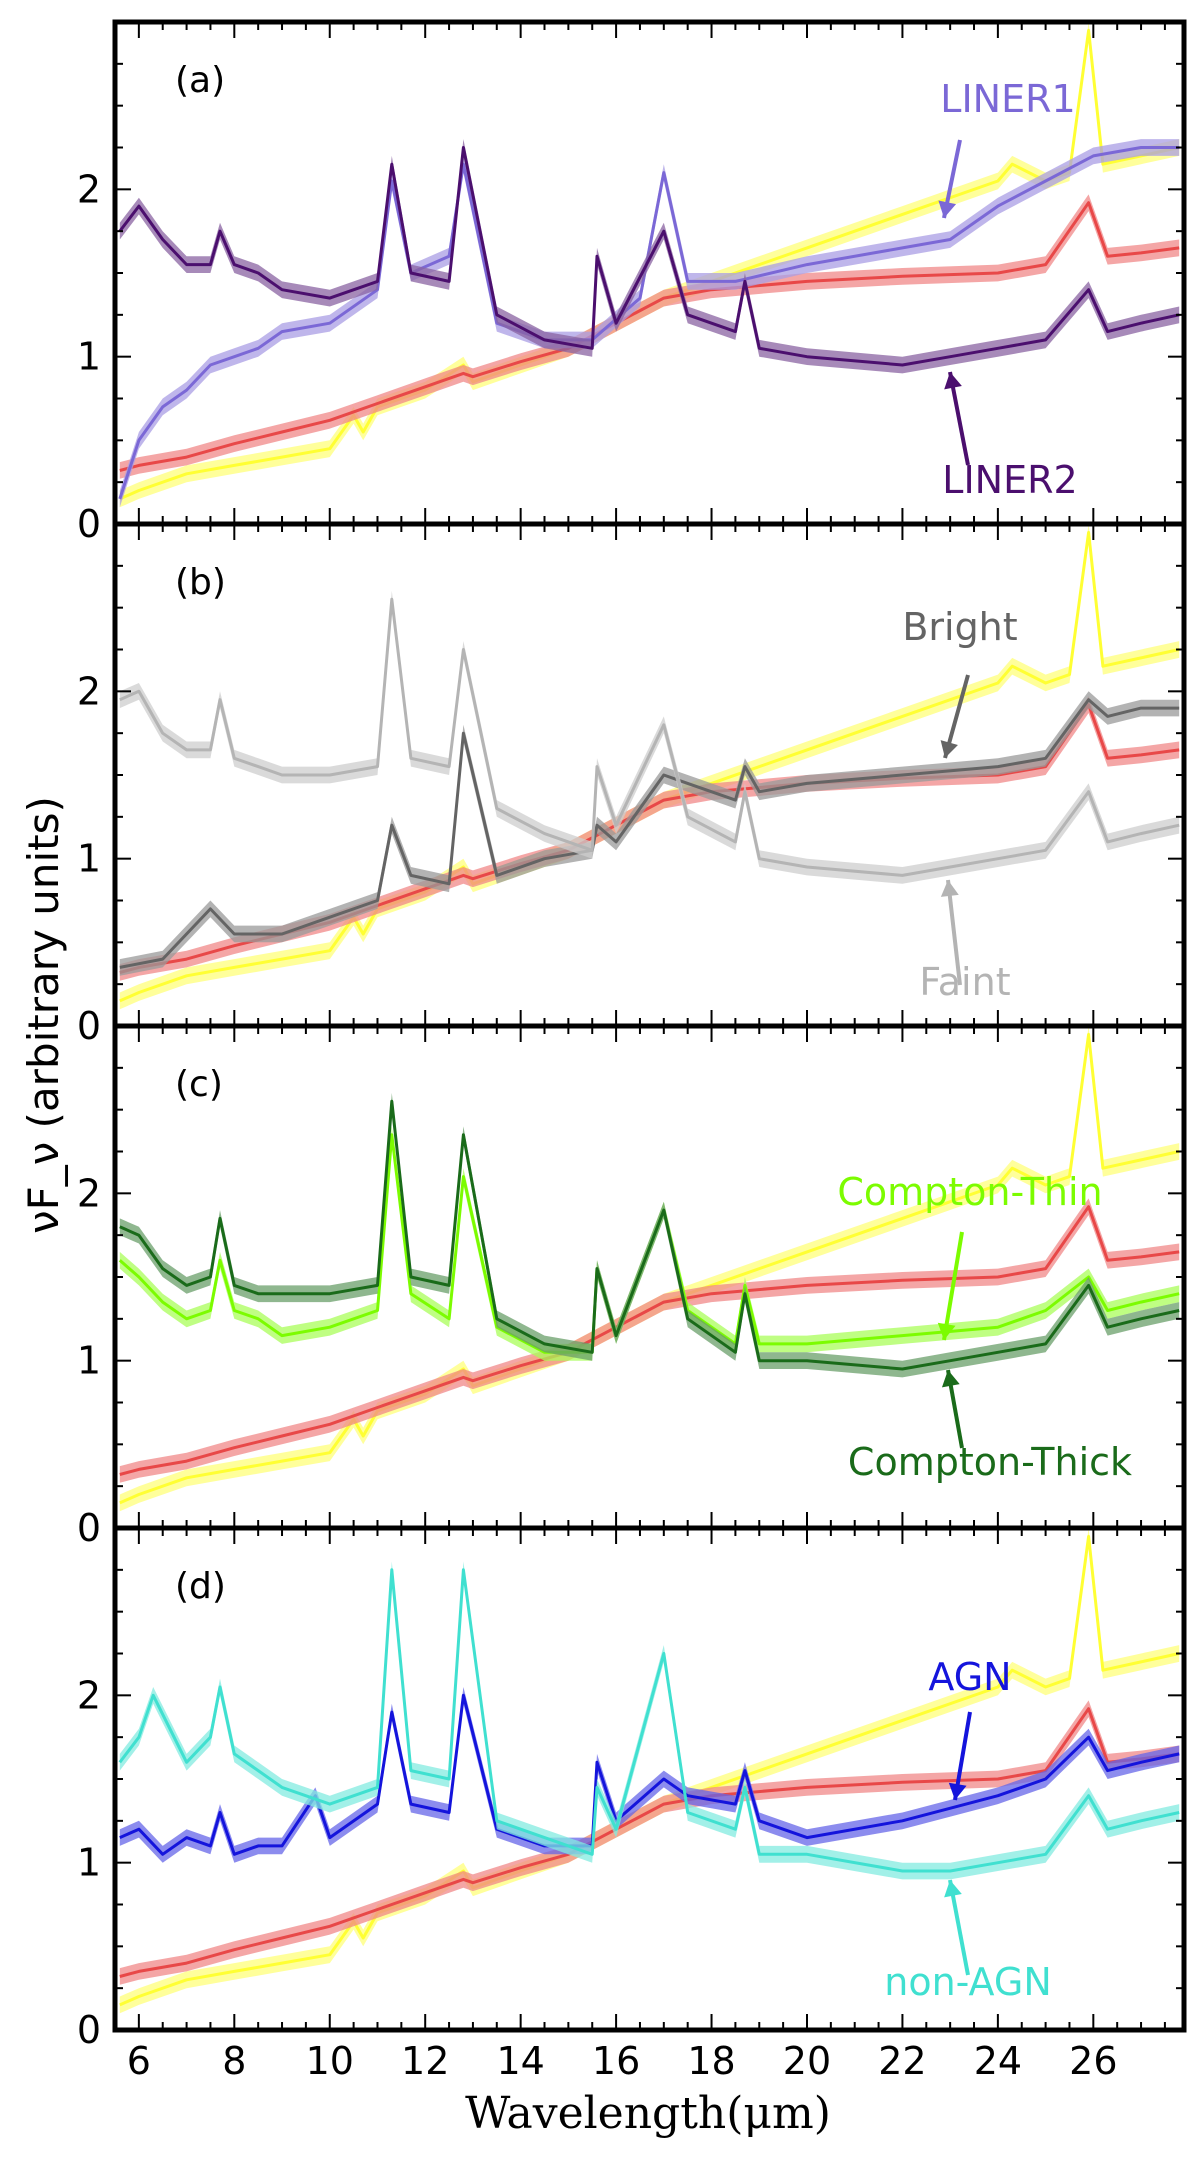 This screenshot has height=2165, width=1200. I want to click on x-tick-label: 12, so click(425, 2061).